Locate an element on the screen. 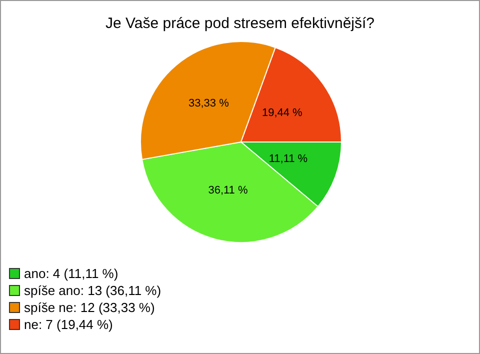 The width and height of the screenshot is (480, 354). data-label: 33,33 % is located at coordinates (209, 104).